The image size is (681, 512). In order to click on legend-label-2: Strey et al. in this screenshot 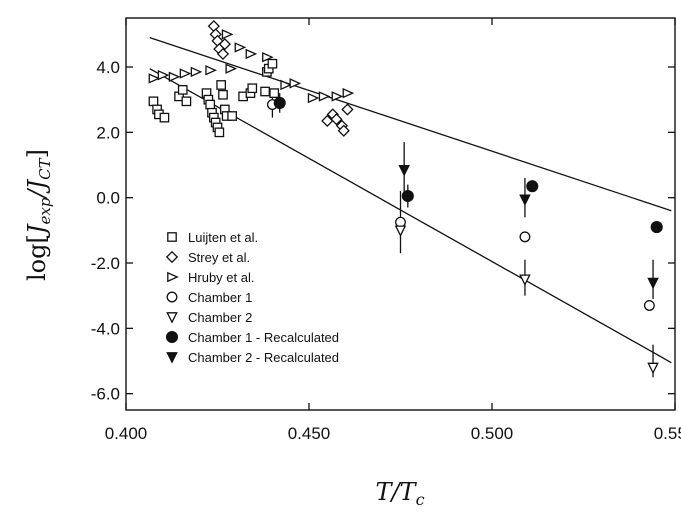, I will do `click(219, 257)`.